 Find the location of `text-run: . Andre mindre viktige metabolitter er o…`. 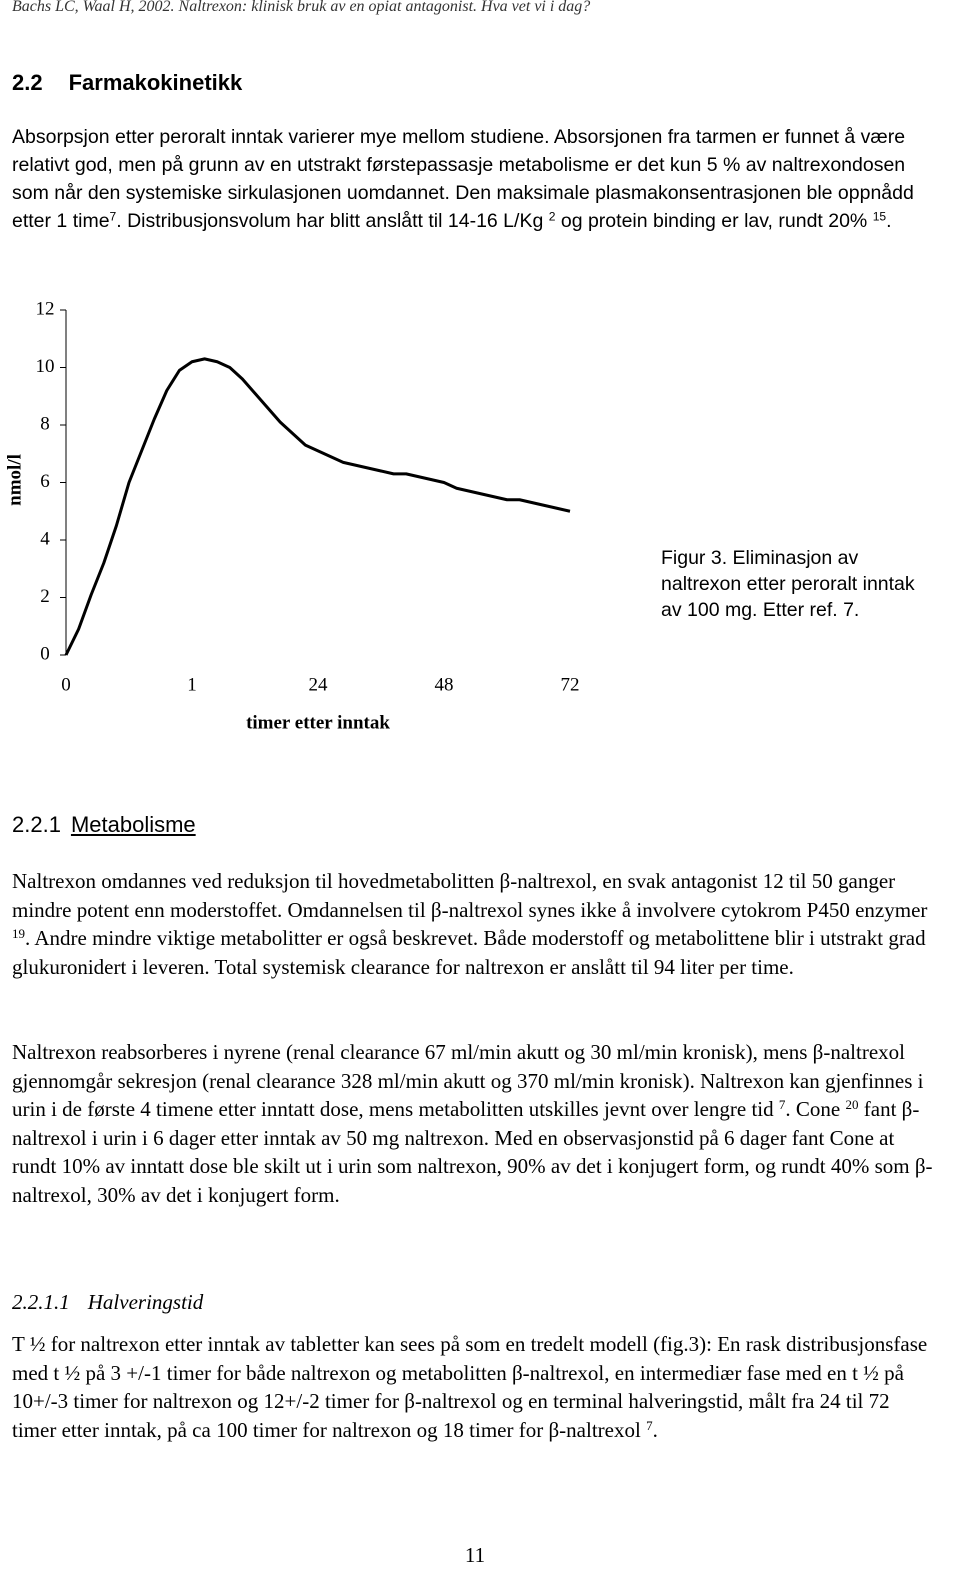

text-run: . Andre mindre viktige metabolitter er o… is located at coordinates (469, 952).